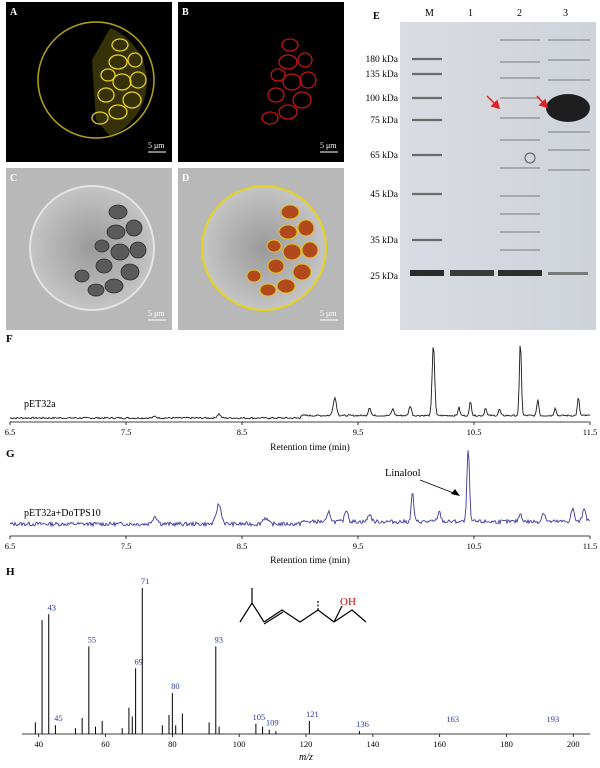 This screenshot has height=768, width=600. What do you see at coordinates (348, 602) in the screenshot?
I see `oh-label: OH` at bounding box center [348, 602].